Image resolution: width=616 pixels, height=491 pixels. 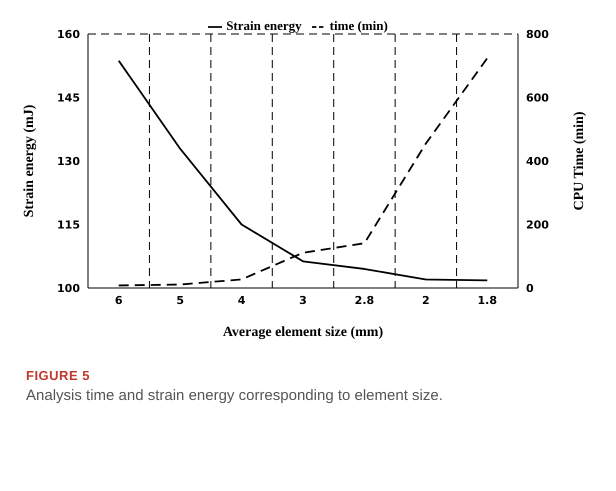 I want to click on x-tick-label: 2, so click(x=426, y=300).